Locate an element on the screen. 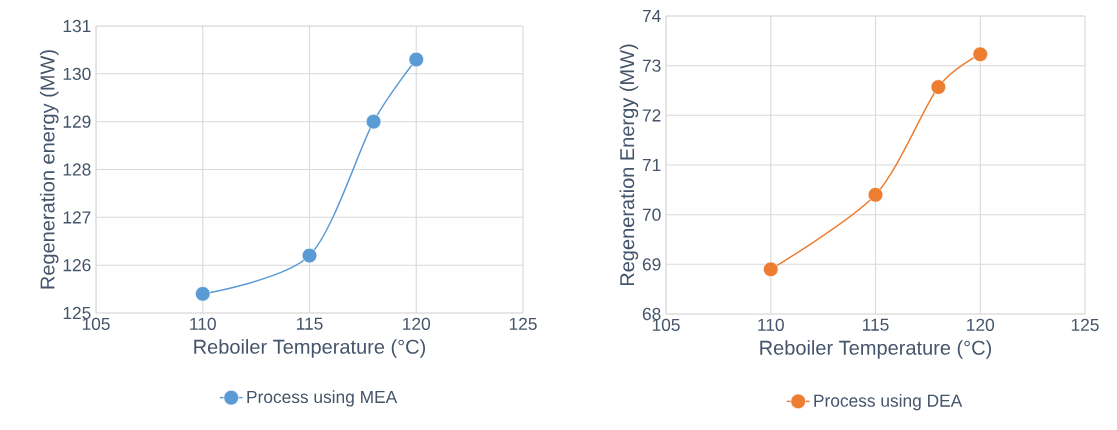 The height and width of the screenshot is (430, 1117). y-tick-label: 73 is located at coordinates (651, 65).